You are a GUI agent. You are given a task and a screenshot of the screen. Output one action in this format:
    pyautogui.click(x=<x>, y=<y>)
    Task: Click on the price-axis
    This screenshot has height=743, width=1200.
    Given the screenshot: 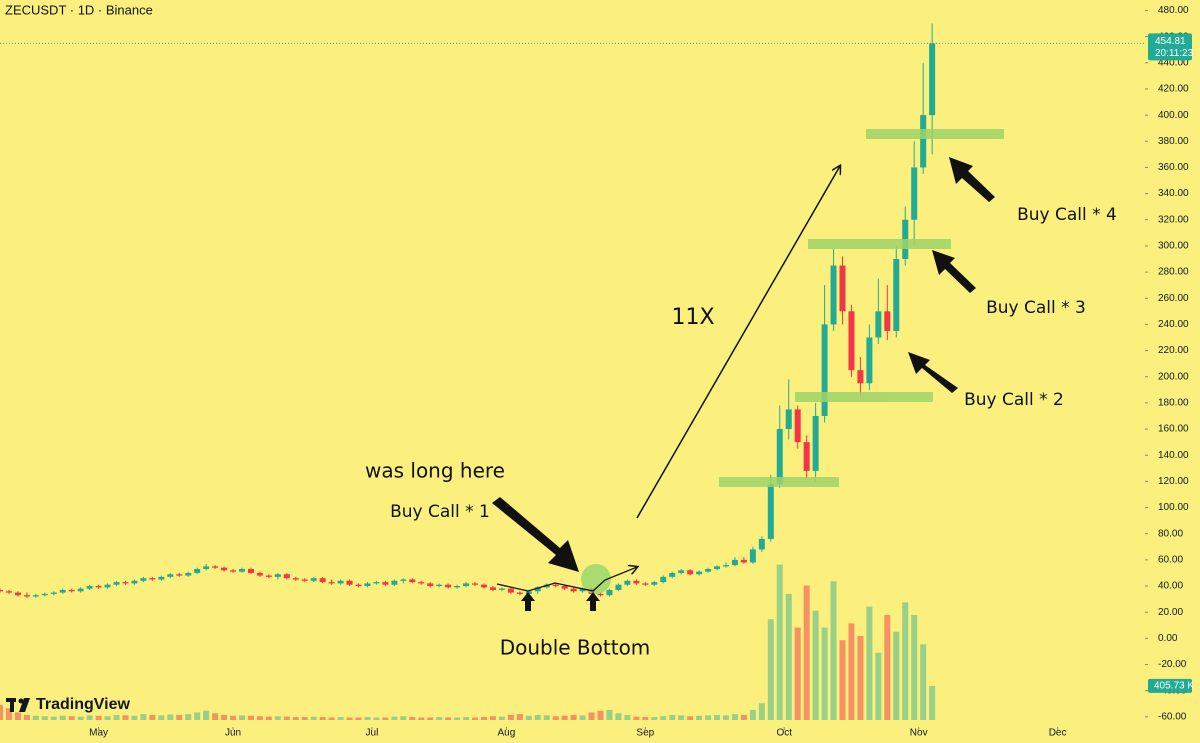 What is the action you would take?
    pyautogui.click(x=1172, y=371)
    